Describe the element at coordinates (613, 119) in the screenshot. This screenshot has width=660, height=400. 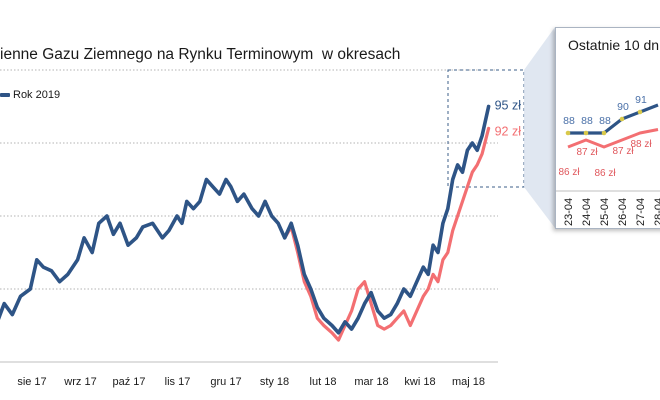
I see `inset-line-blue` at that location.